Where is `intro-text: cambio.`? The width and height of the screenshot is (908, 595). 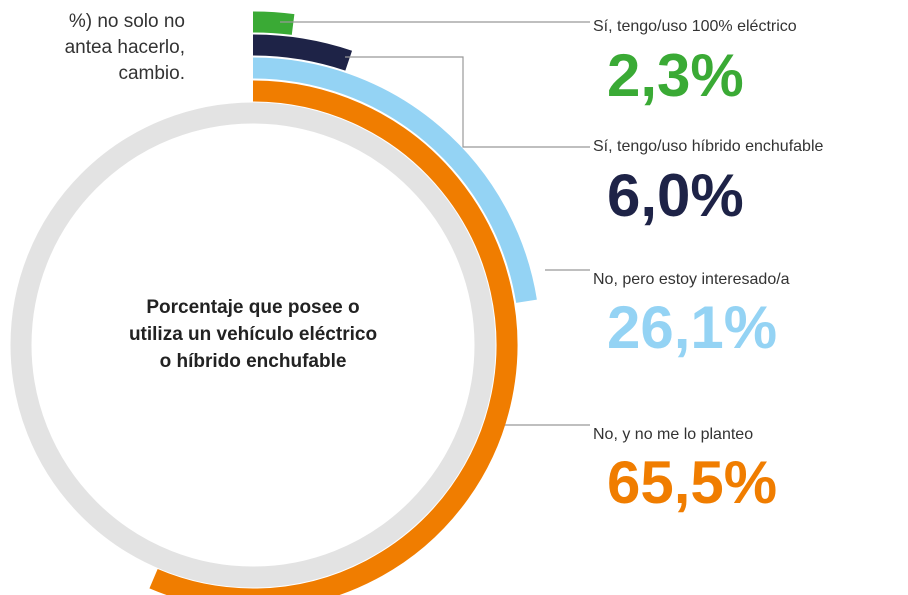
intro-text: cambio. is located at coordinates (151, 73).